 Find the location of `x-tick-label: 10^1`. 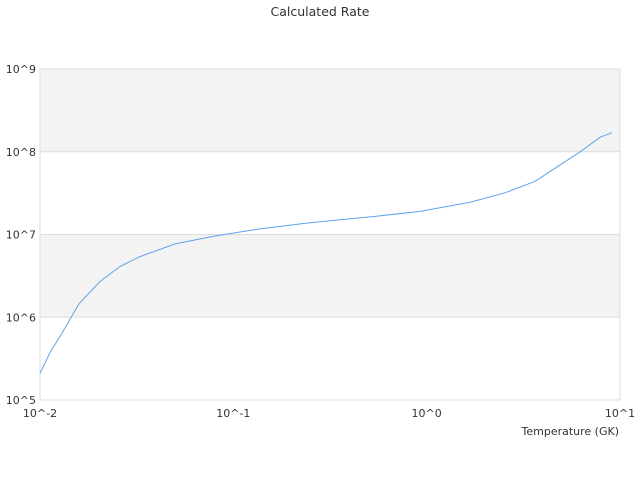

x-tick-label: 10^1 is located at coordinates (620, 413).